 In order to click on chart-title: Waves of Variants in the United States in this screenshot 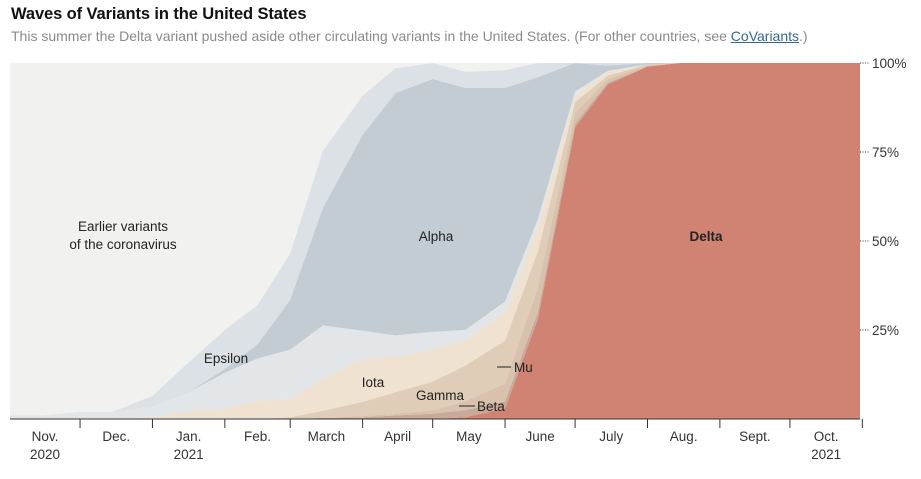, I will do `click(159, 14)`.